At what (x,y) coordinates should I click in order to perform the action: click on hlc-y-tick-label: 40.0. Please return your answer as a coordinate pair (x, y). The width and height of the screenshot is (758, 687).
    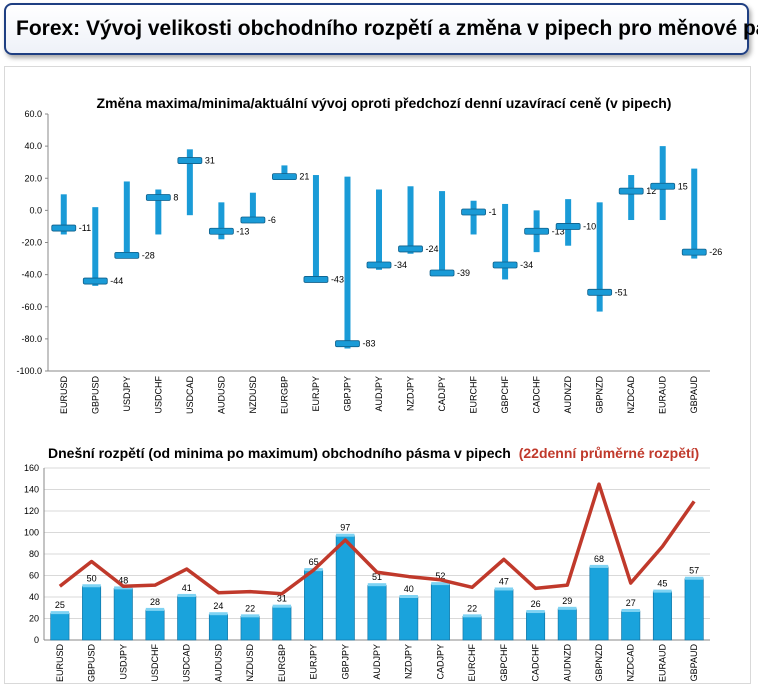
    Looking at the image, I should click on (33, 146).